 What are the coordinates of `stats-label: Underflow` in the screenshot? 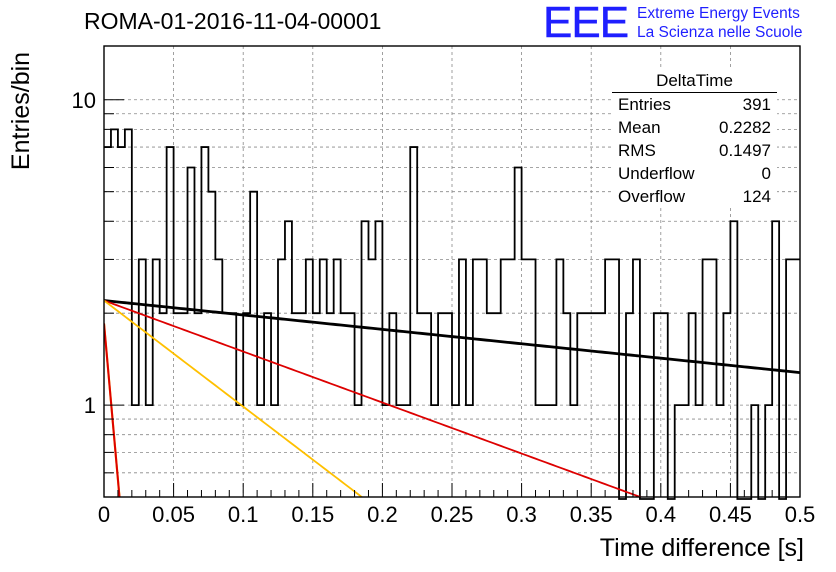 It's located at (656, 173).